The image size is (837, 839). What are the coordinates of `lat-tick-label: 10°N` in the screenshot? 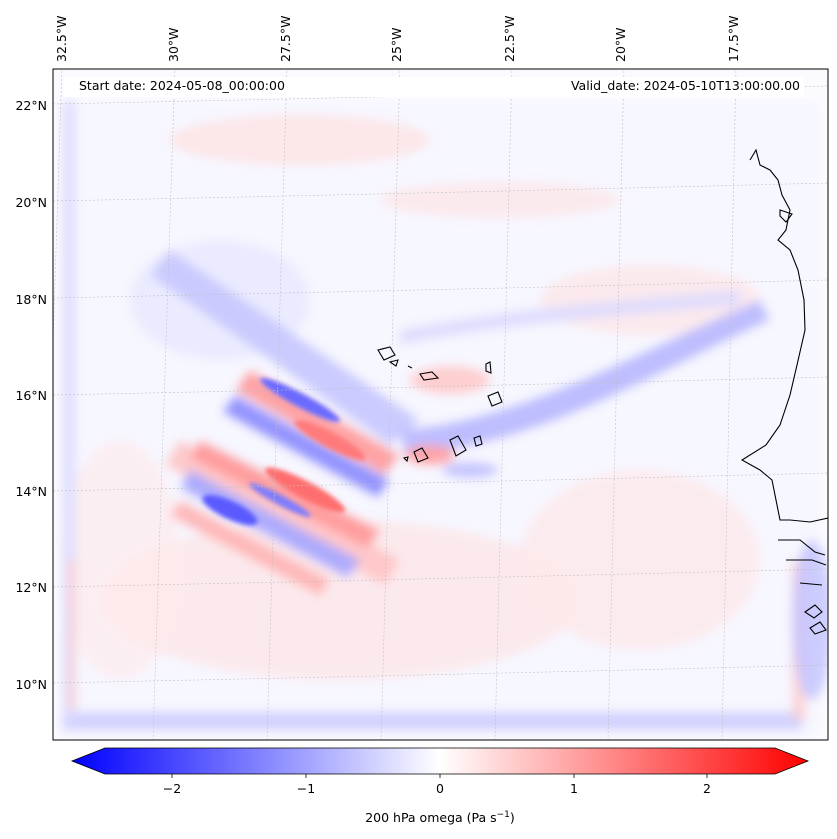 It's located at (31, 684).